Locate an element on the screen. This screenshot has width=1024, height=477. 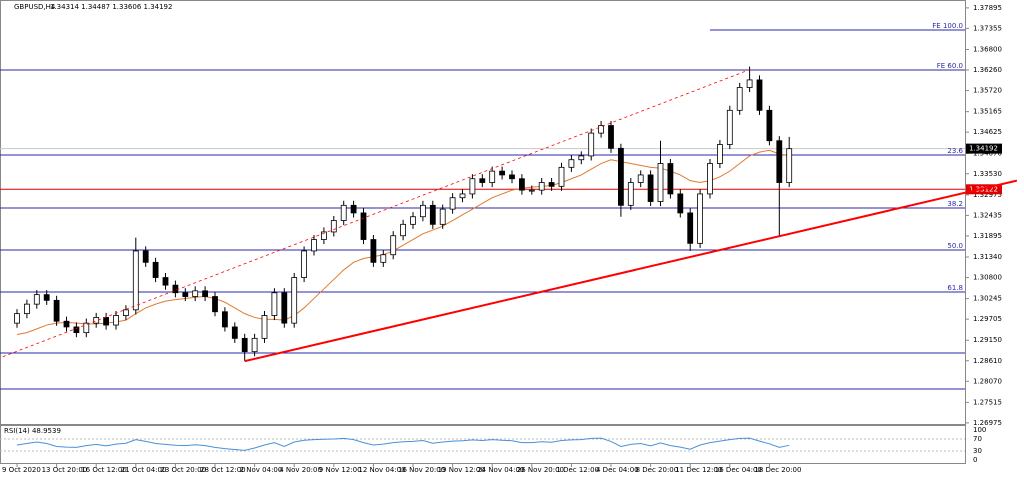
x-tick-label: 4 Dec 04:00 is located at coordinates (617, 470).